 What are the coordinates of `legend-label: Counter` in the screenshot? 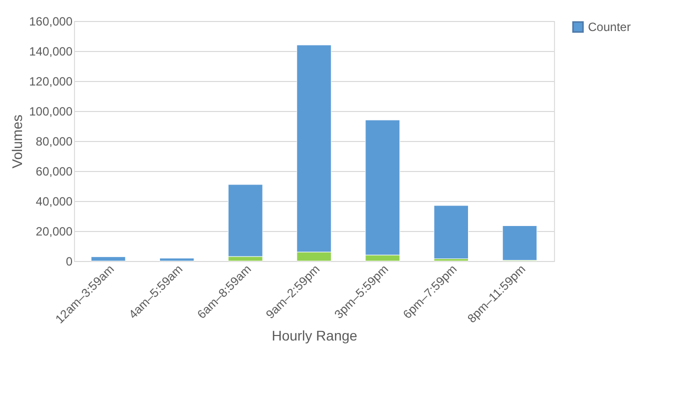 It's located at (609, 27).